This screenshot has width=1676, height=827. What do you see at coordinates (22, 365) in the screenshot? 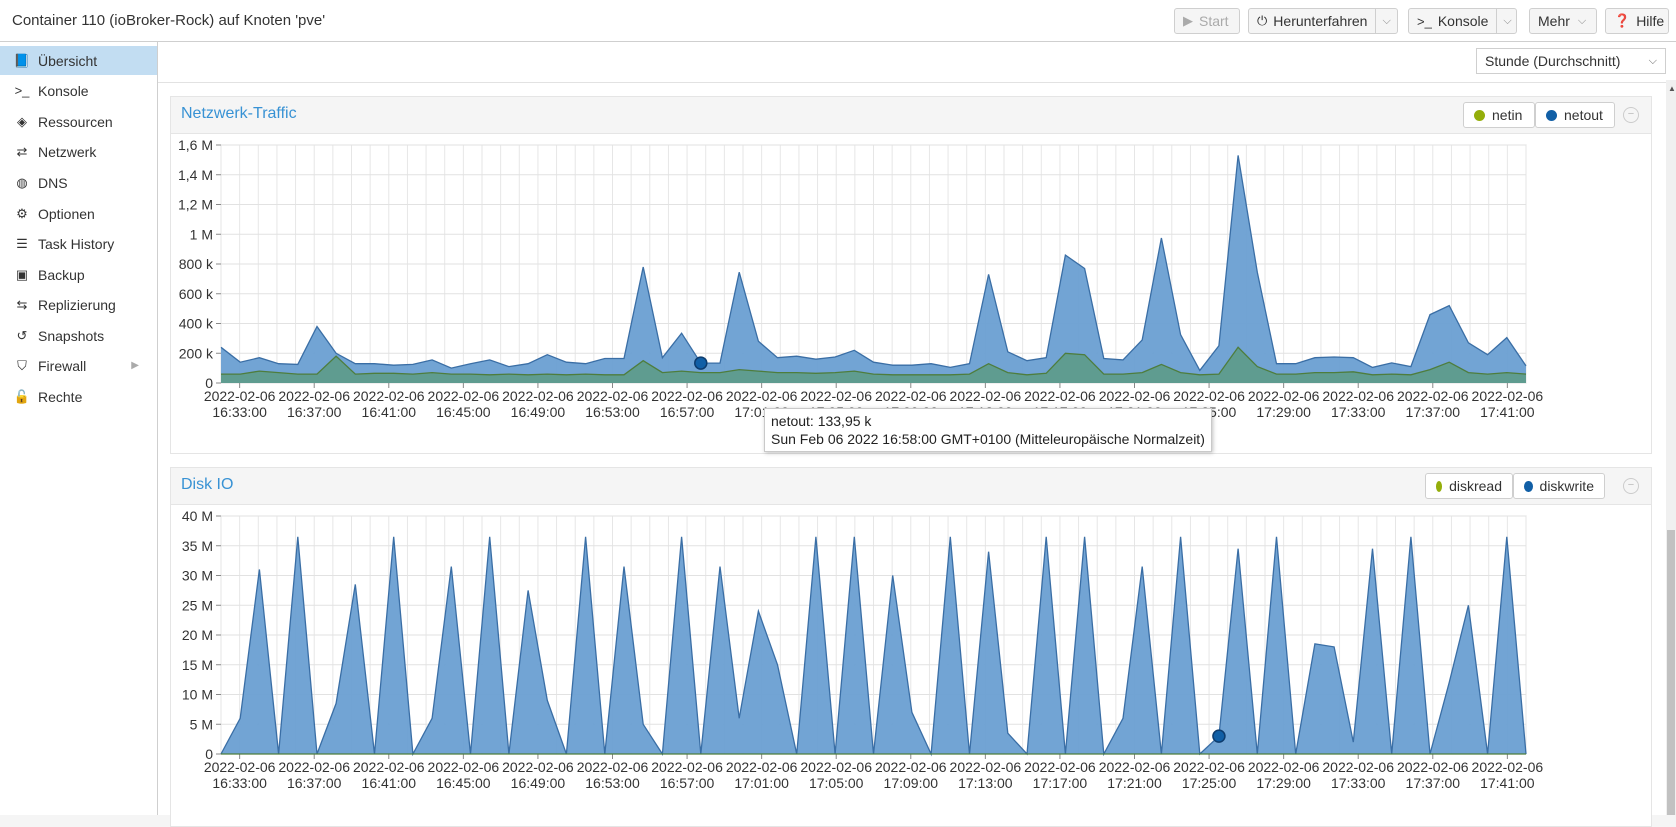
I see `shield-icon: ⛉` at bounding box center [22, 365].